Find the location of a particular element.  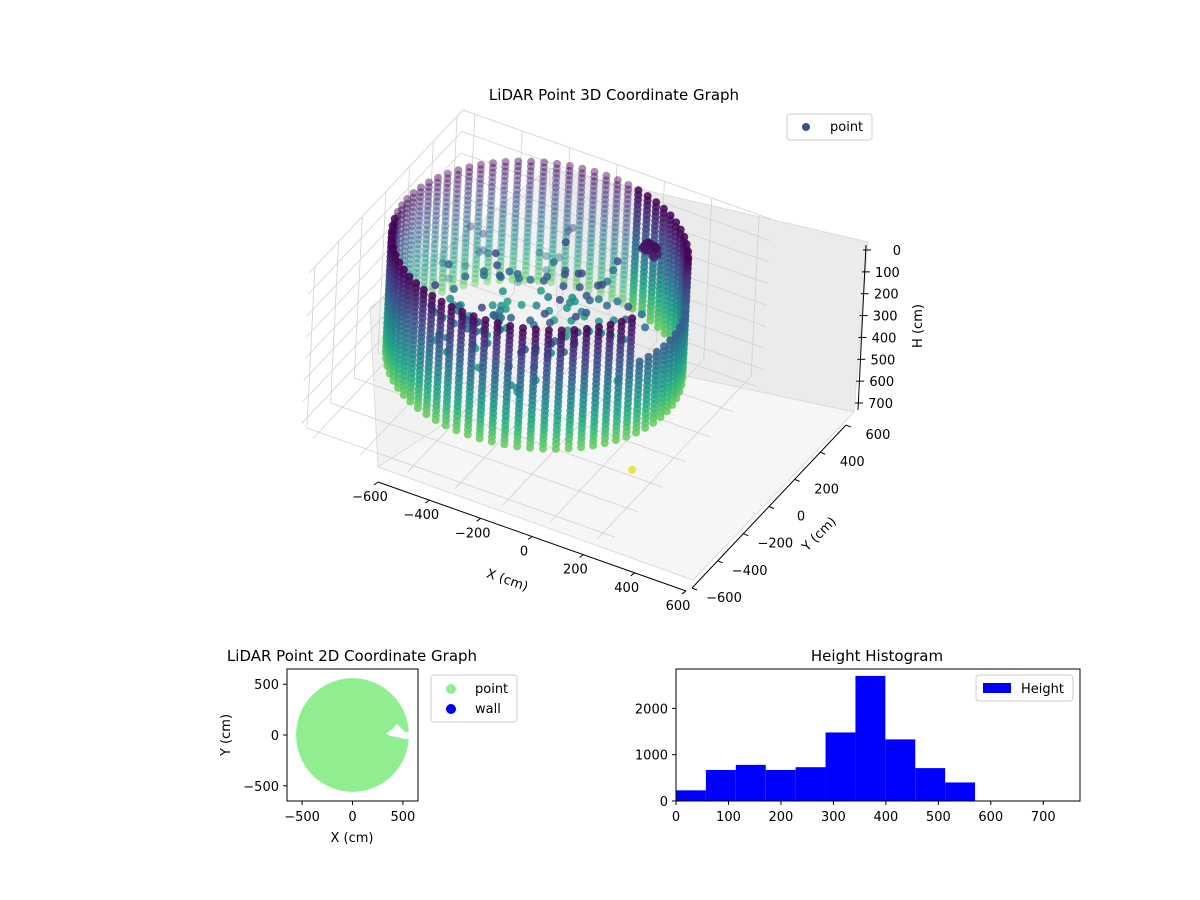

floor-pane is located at coordinates (615, 464).